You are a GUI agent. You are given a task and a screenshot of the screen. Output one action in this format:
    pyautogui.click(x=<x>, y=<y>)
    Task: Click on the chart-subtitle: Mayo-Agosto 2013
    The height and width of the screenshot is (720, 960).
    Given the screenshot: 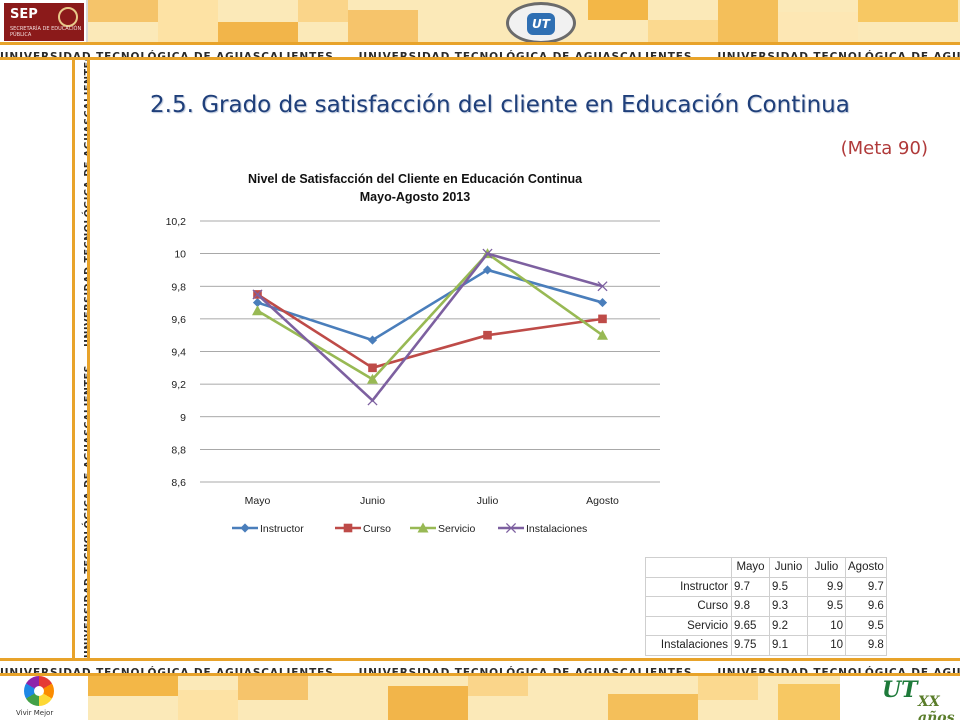 What is the action you would take?
    pyautogui.click(x=415, y=197)
    